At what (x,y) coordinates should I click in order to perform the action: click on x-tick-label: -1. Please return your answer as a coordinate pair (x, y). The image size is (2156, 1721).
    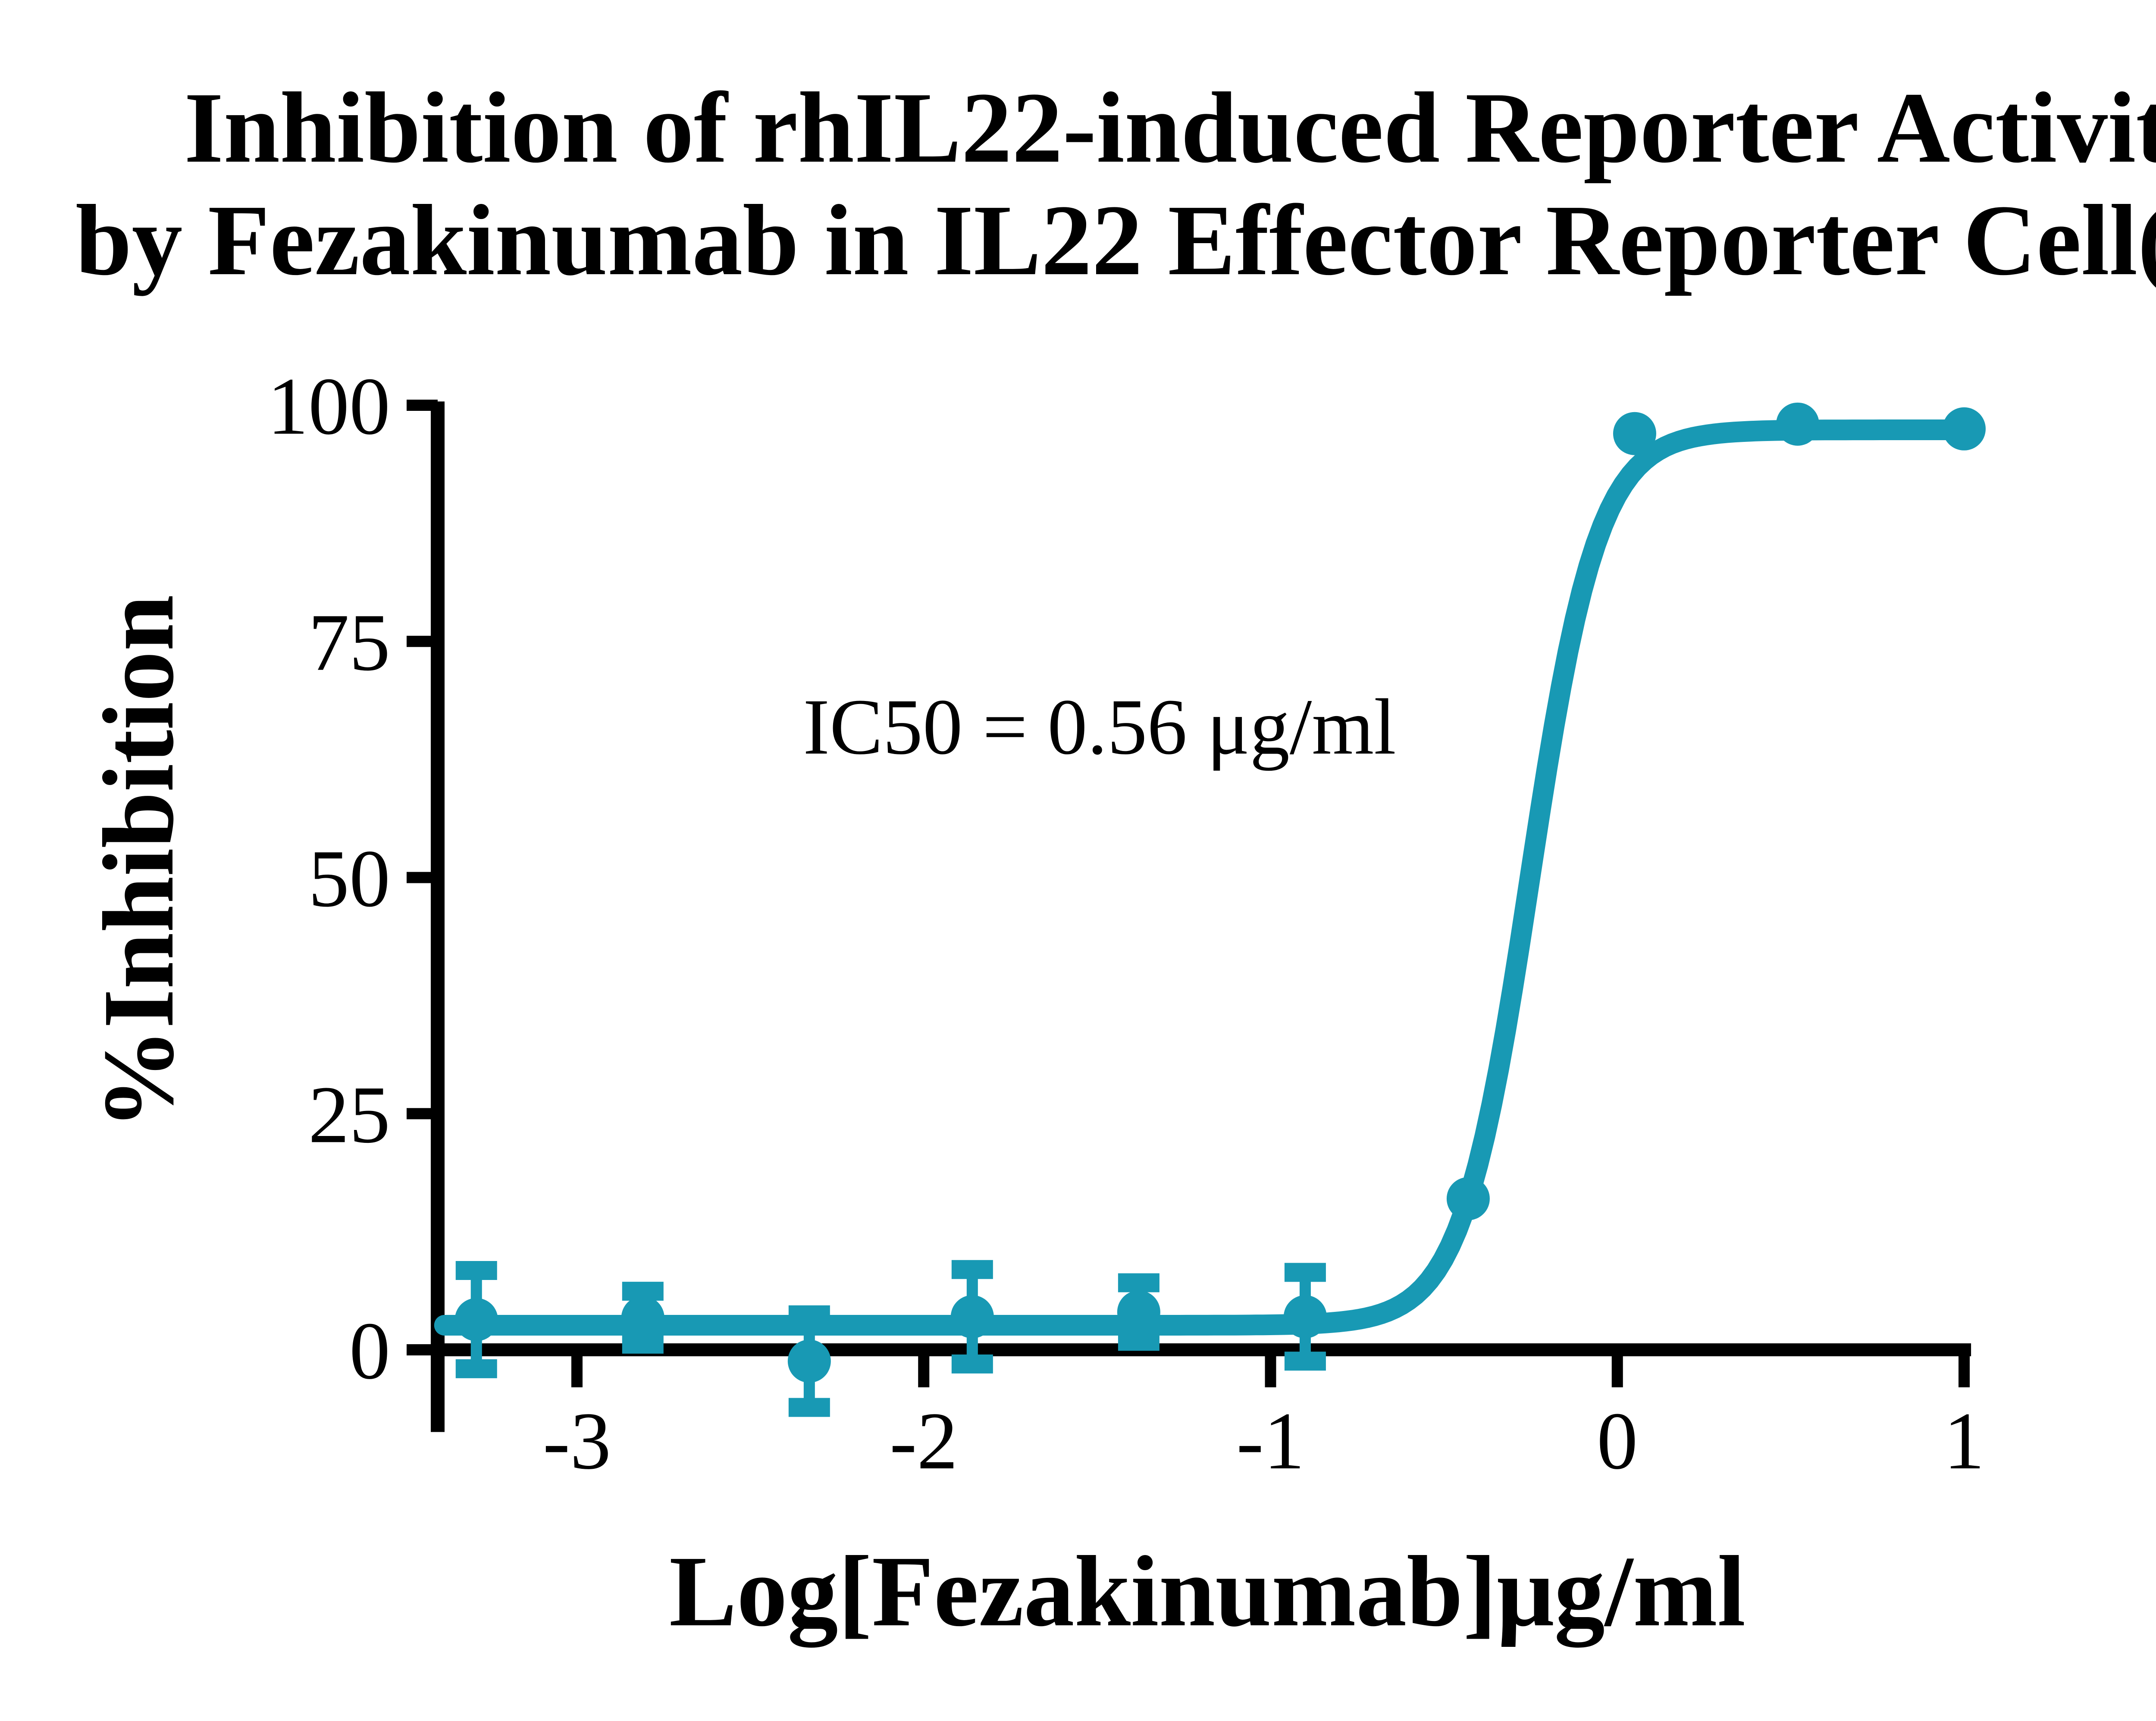
    Looking at the image, I should click on (1270, 1441).